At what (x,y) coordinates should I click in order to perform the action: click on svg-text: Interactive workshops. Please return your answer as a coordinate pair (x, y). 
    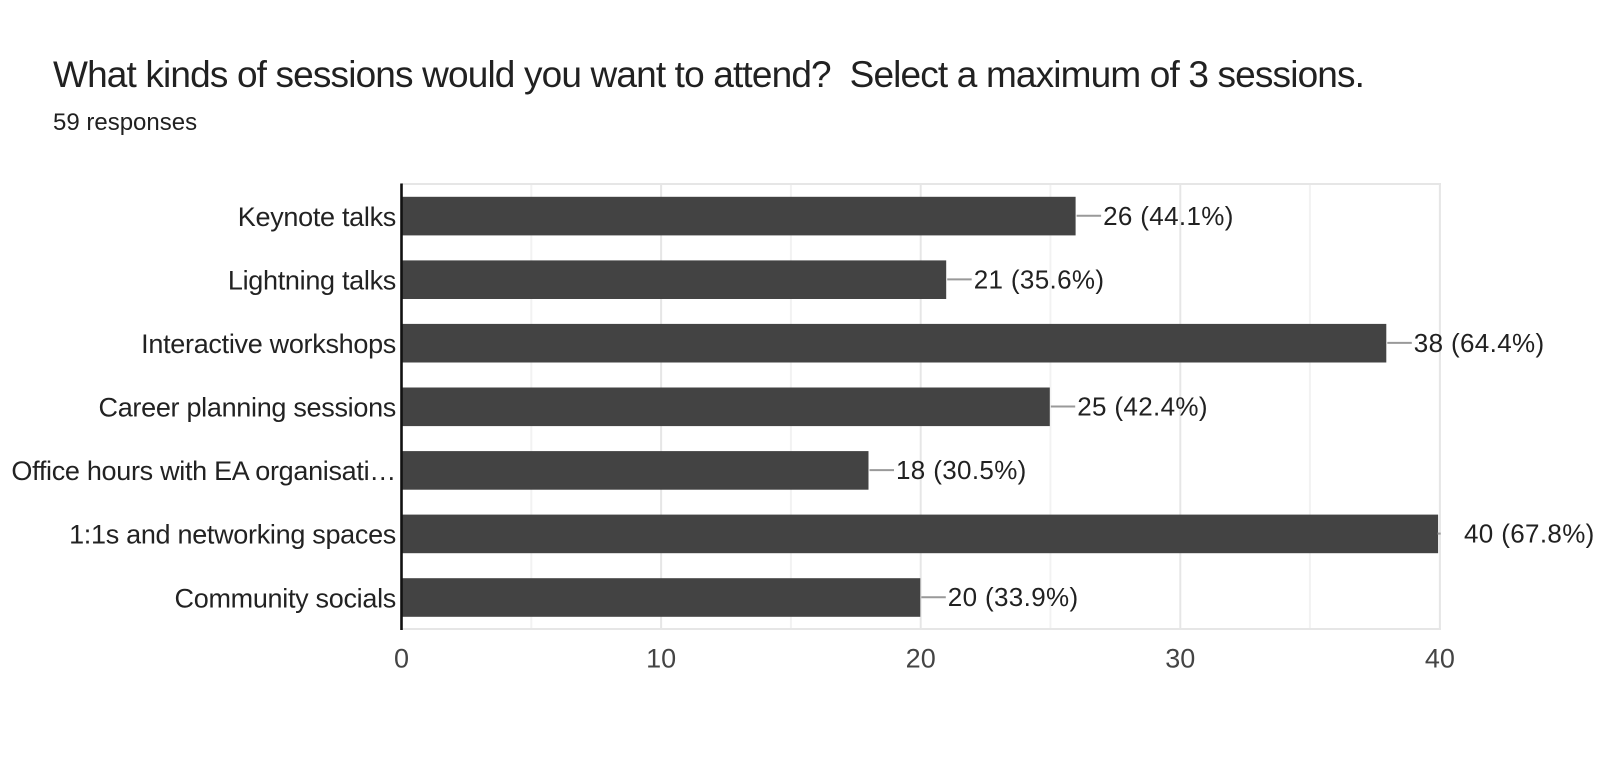
    Looking at the image, I should click on (268, 344).